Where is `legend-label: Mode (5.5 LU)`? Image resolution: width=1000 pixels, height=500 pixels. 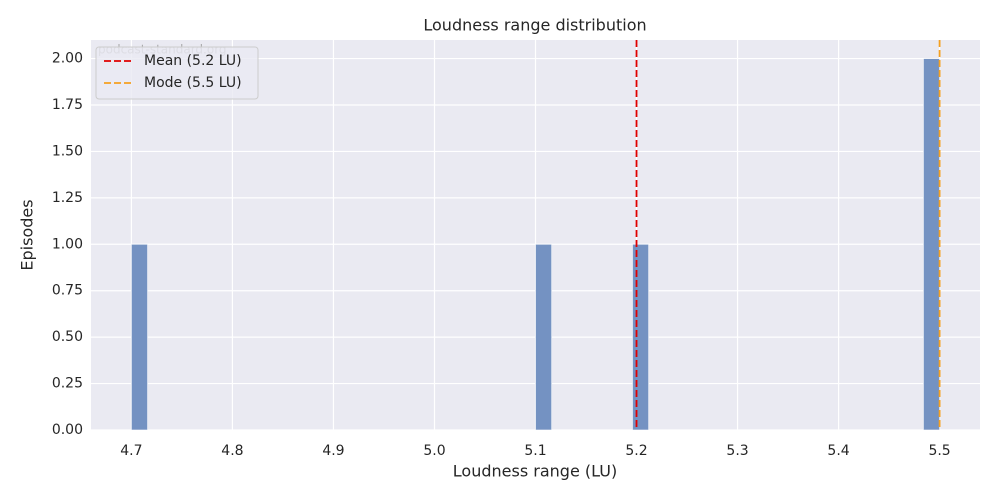 legend-label: Mode (5.5 LU) is located at coordinates (193, 83).